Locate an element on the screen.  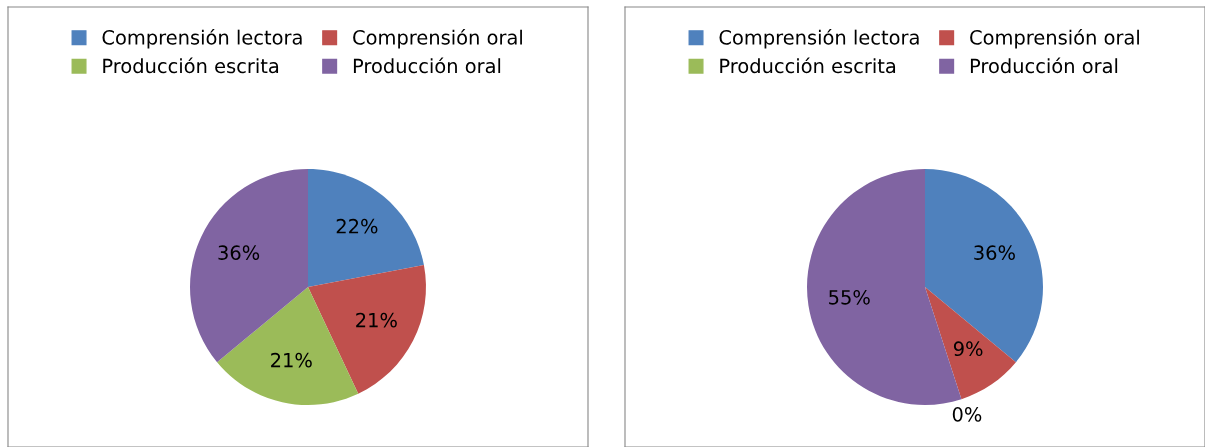
text: 0% is located at coordinates (967, 414).